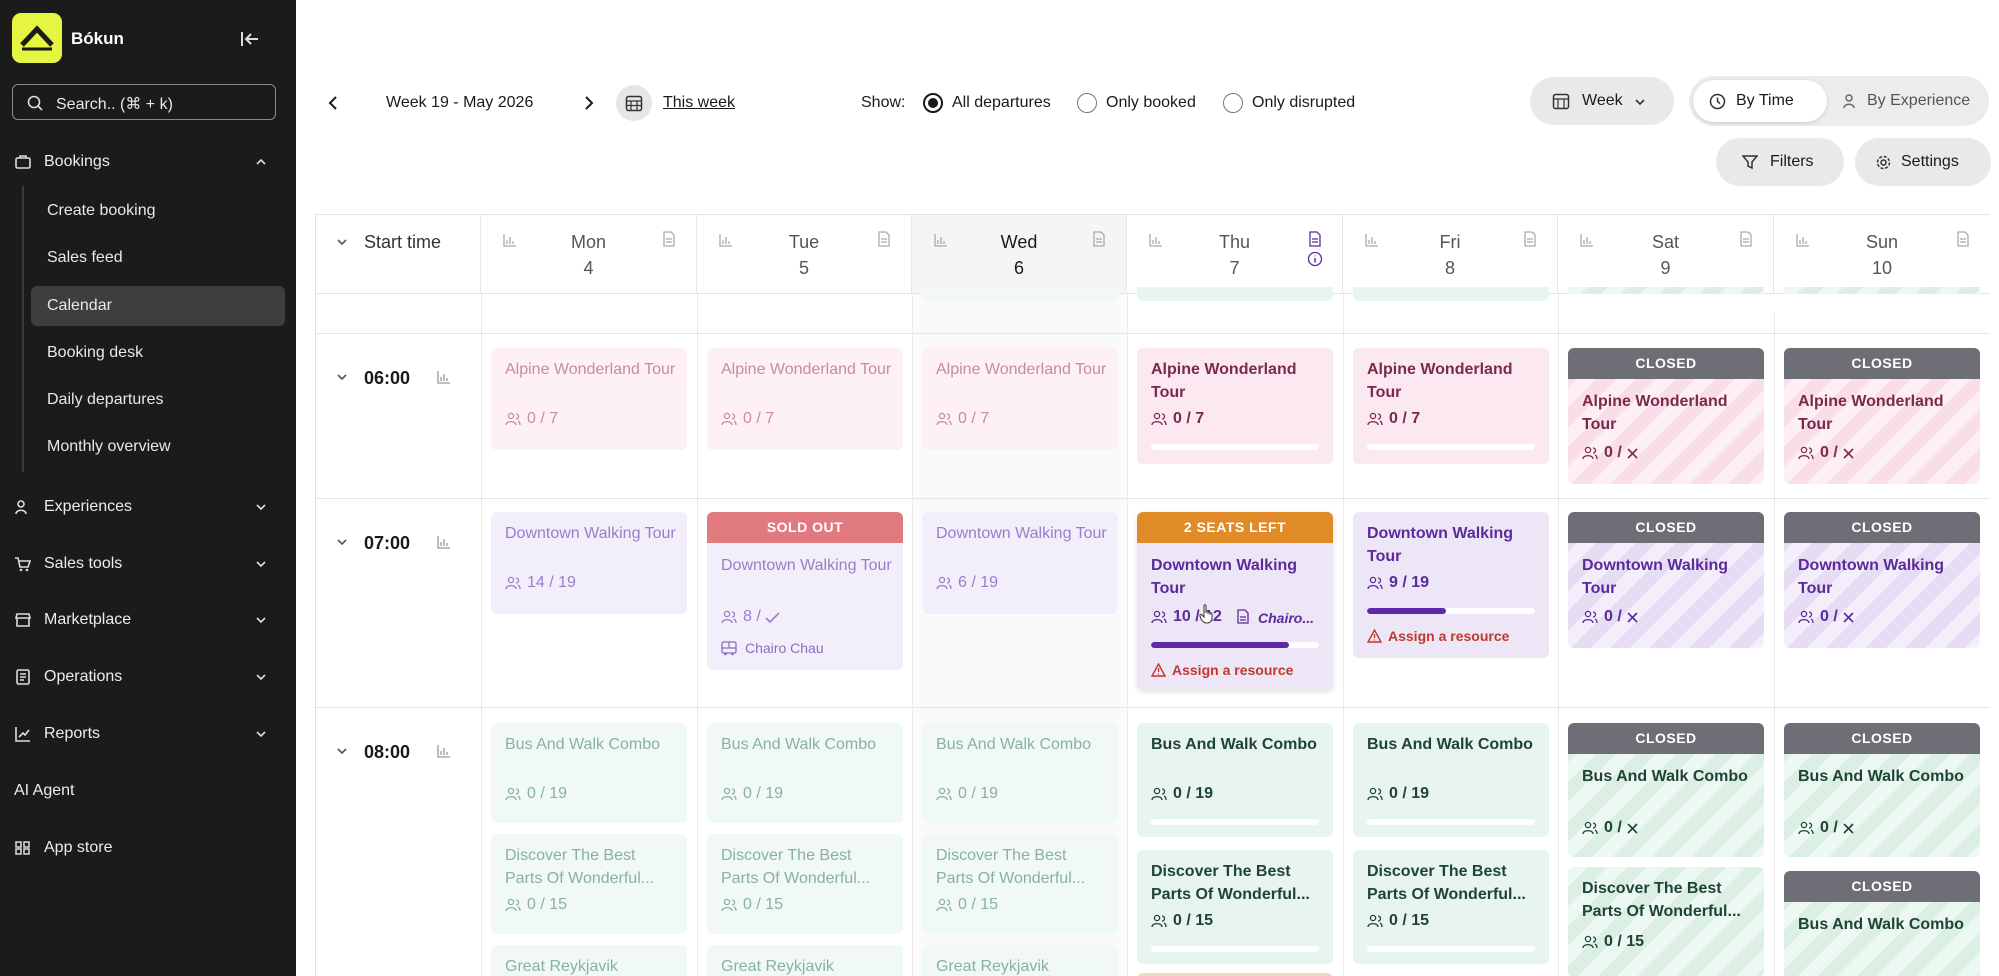  I want to click on chevron-down-icon, so click(342, 542).